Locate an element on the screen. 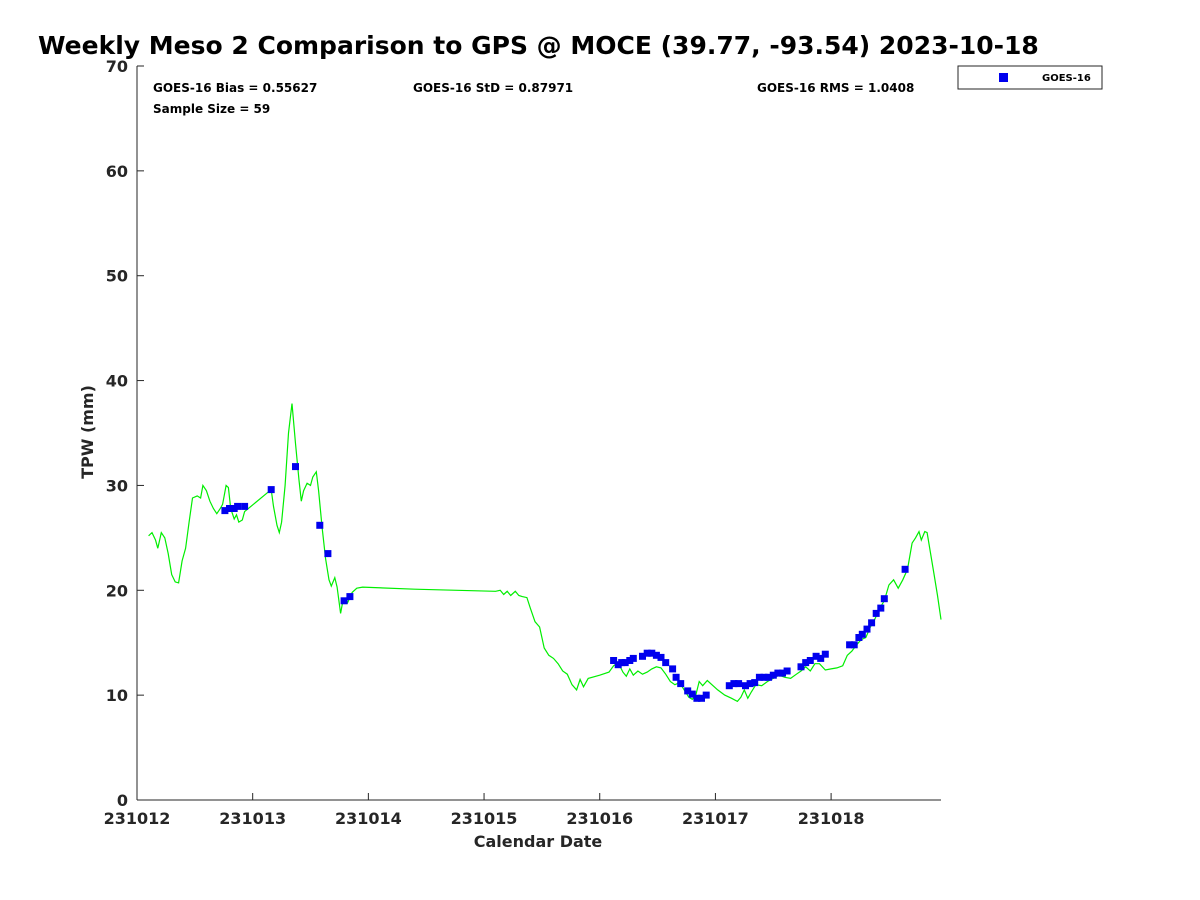  x-tick-label: 231017 is located at coordinates (715, 818).